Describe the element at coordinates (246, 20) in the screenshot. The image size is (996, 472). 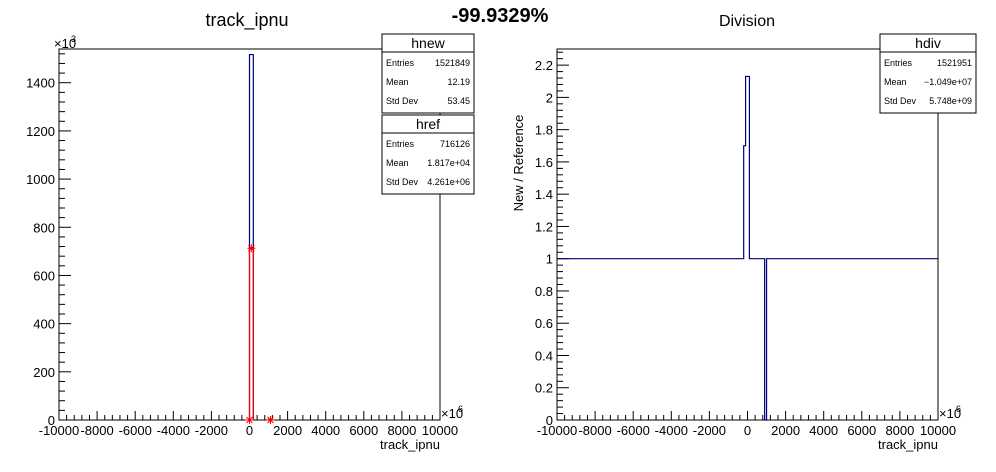
I see `left-chart-title: track_ipnu` at that location.